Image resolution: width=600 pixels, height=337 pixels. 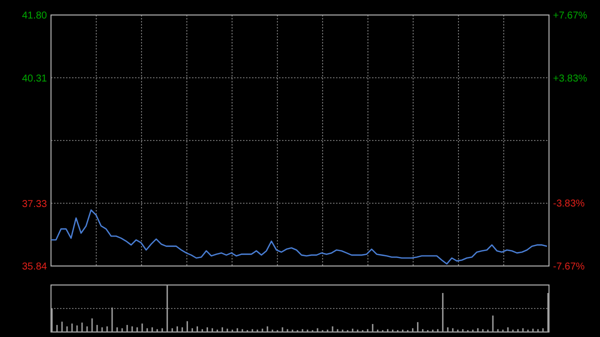 I want to click on y-tick-label: 40.31, so click(x=35, y=78).